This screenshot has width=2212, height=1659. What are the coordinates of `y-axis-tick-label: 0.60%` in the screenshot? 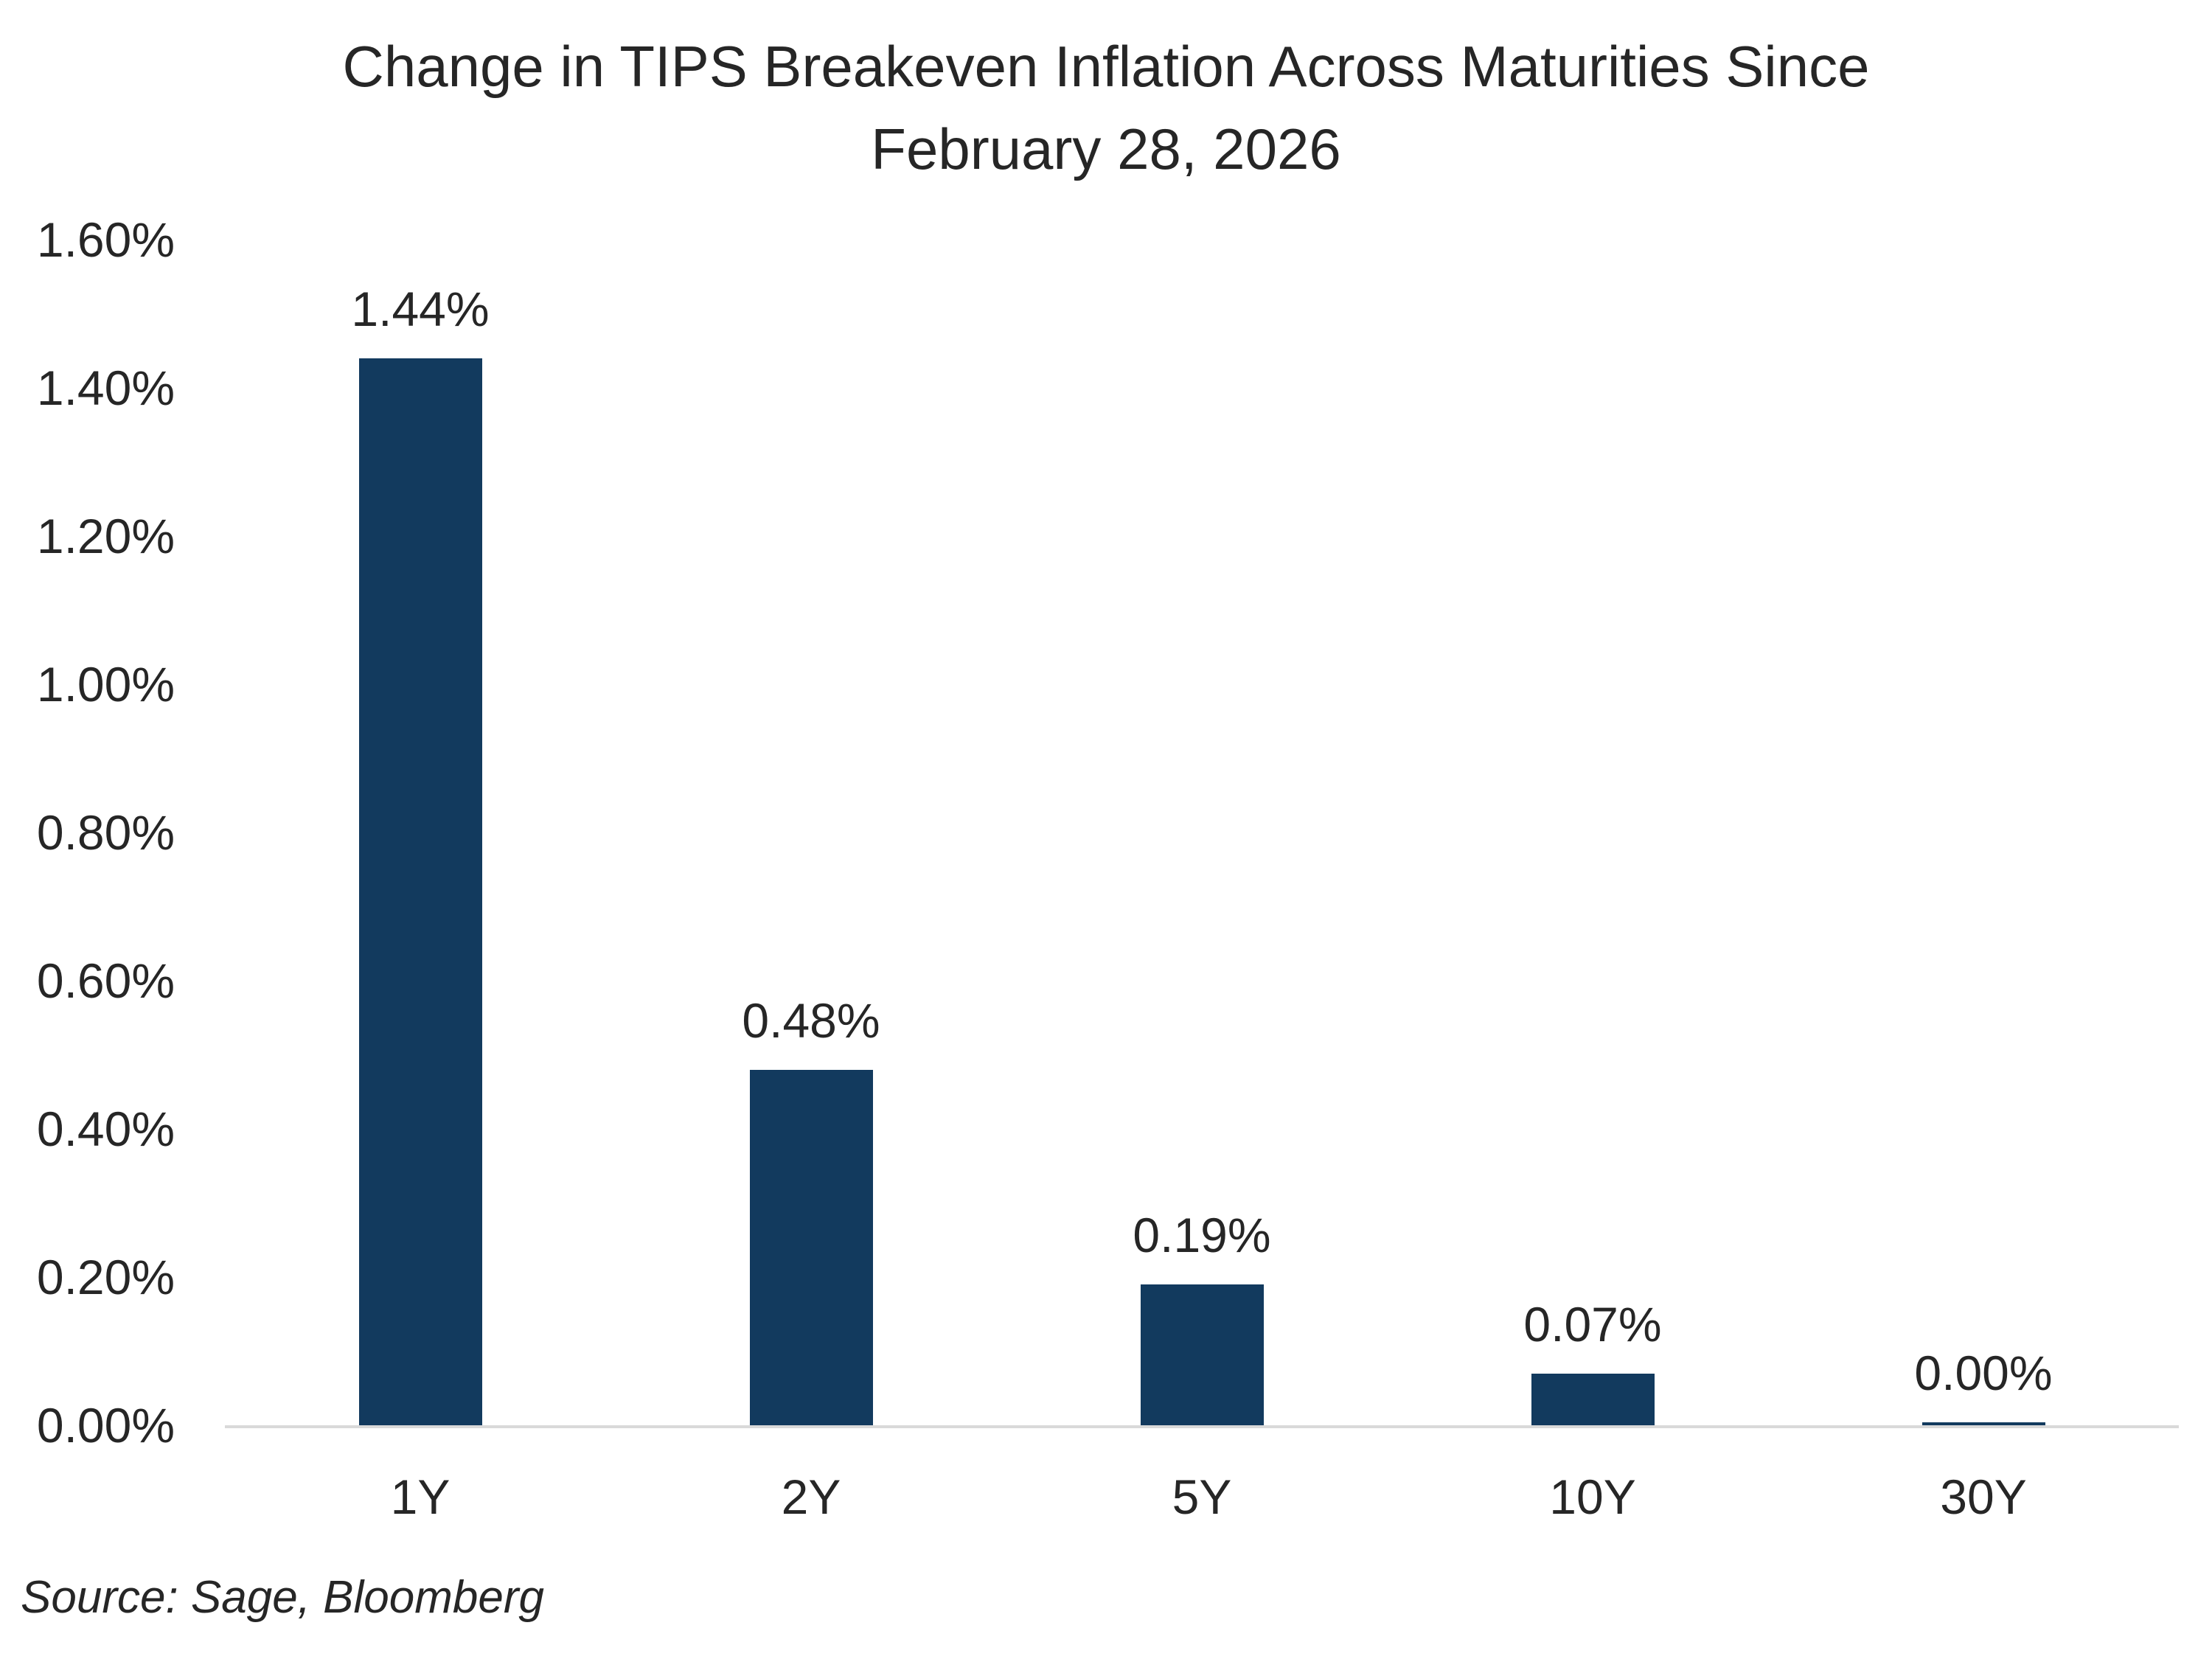 It's located at (105, 980).